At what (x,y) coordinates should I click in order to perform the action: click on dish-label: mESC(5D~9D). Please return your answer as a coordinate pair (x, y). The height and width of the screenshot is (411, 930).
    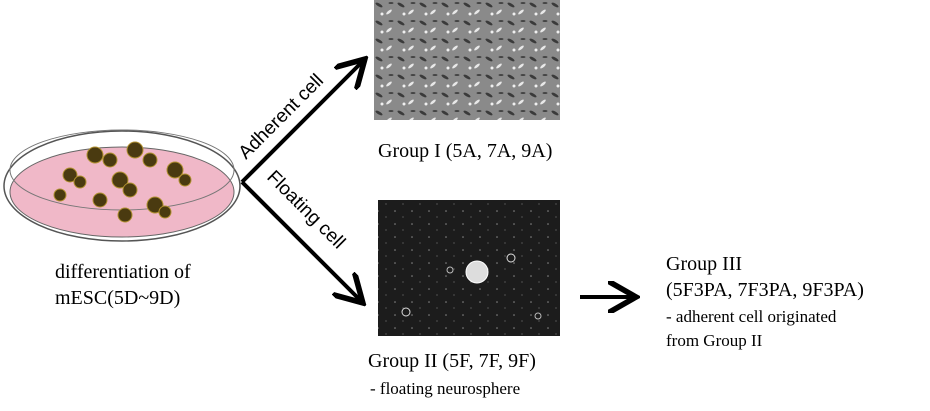
    Looking at the image, I should click on (117, 298).